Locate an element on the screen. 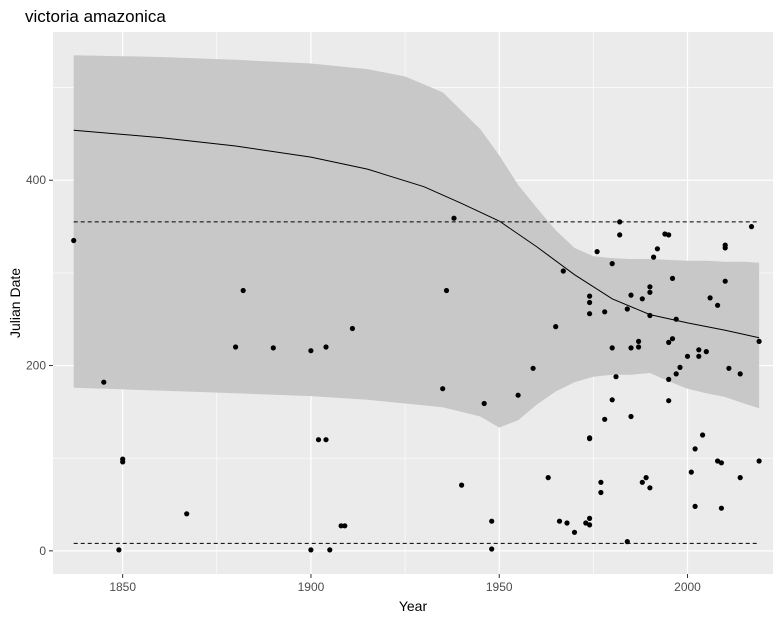 The image size is (781, 621). y-axis-title: Julian Date is located at coordinates (15, 303).